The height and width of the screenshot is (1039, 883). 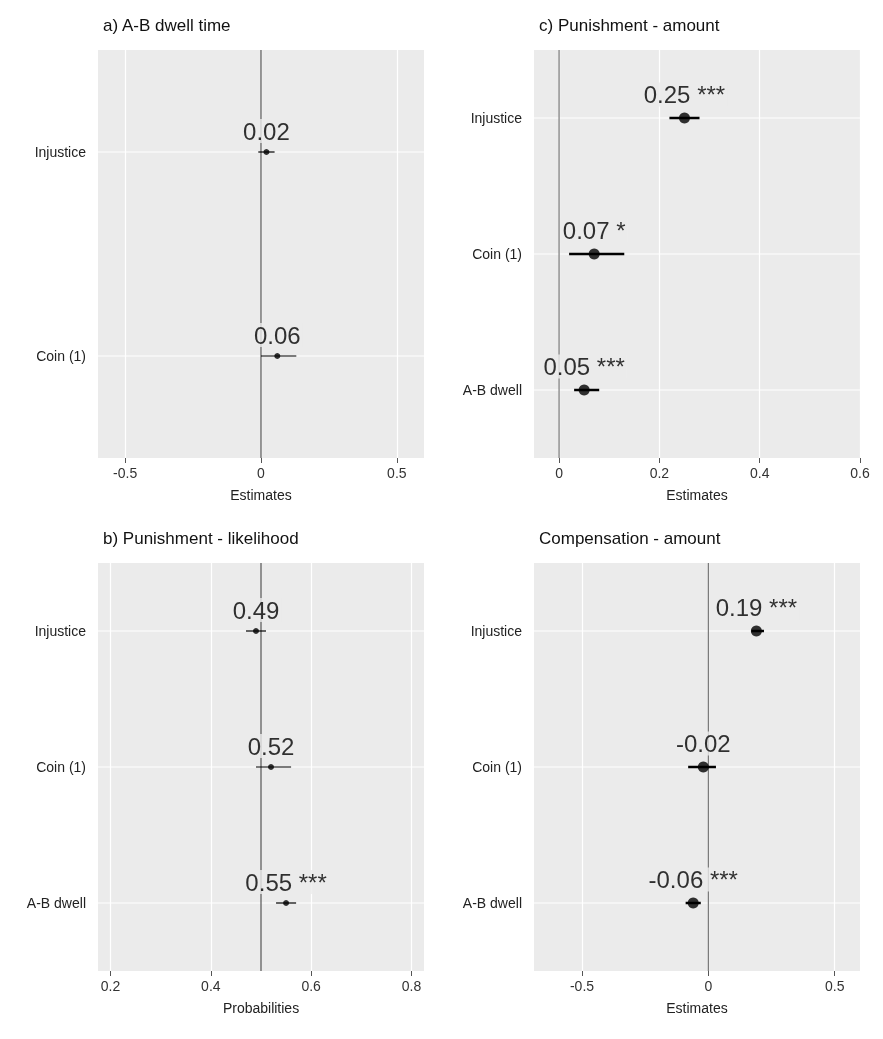 What do you see at coordinates (684, 94) in the screenshot?
I see `data-label: 0.25 ***` at bounding box center [684, 94].